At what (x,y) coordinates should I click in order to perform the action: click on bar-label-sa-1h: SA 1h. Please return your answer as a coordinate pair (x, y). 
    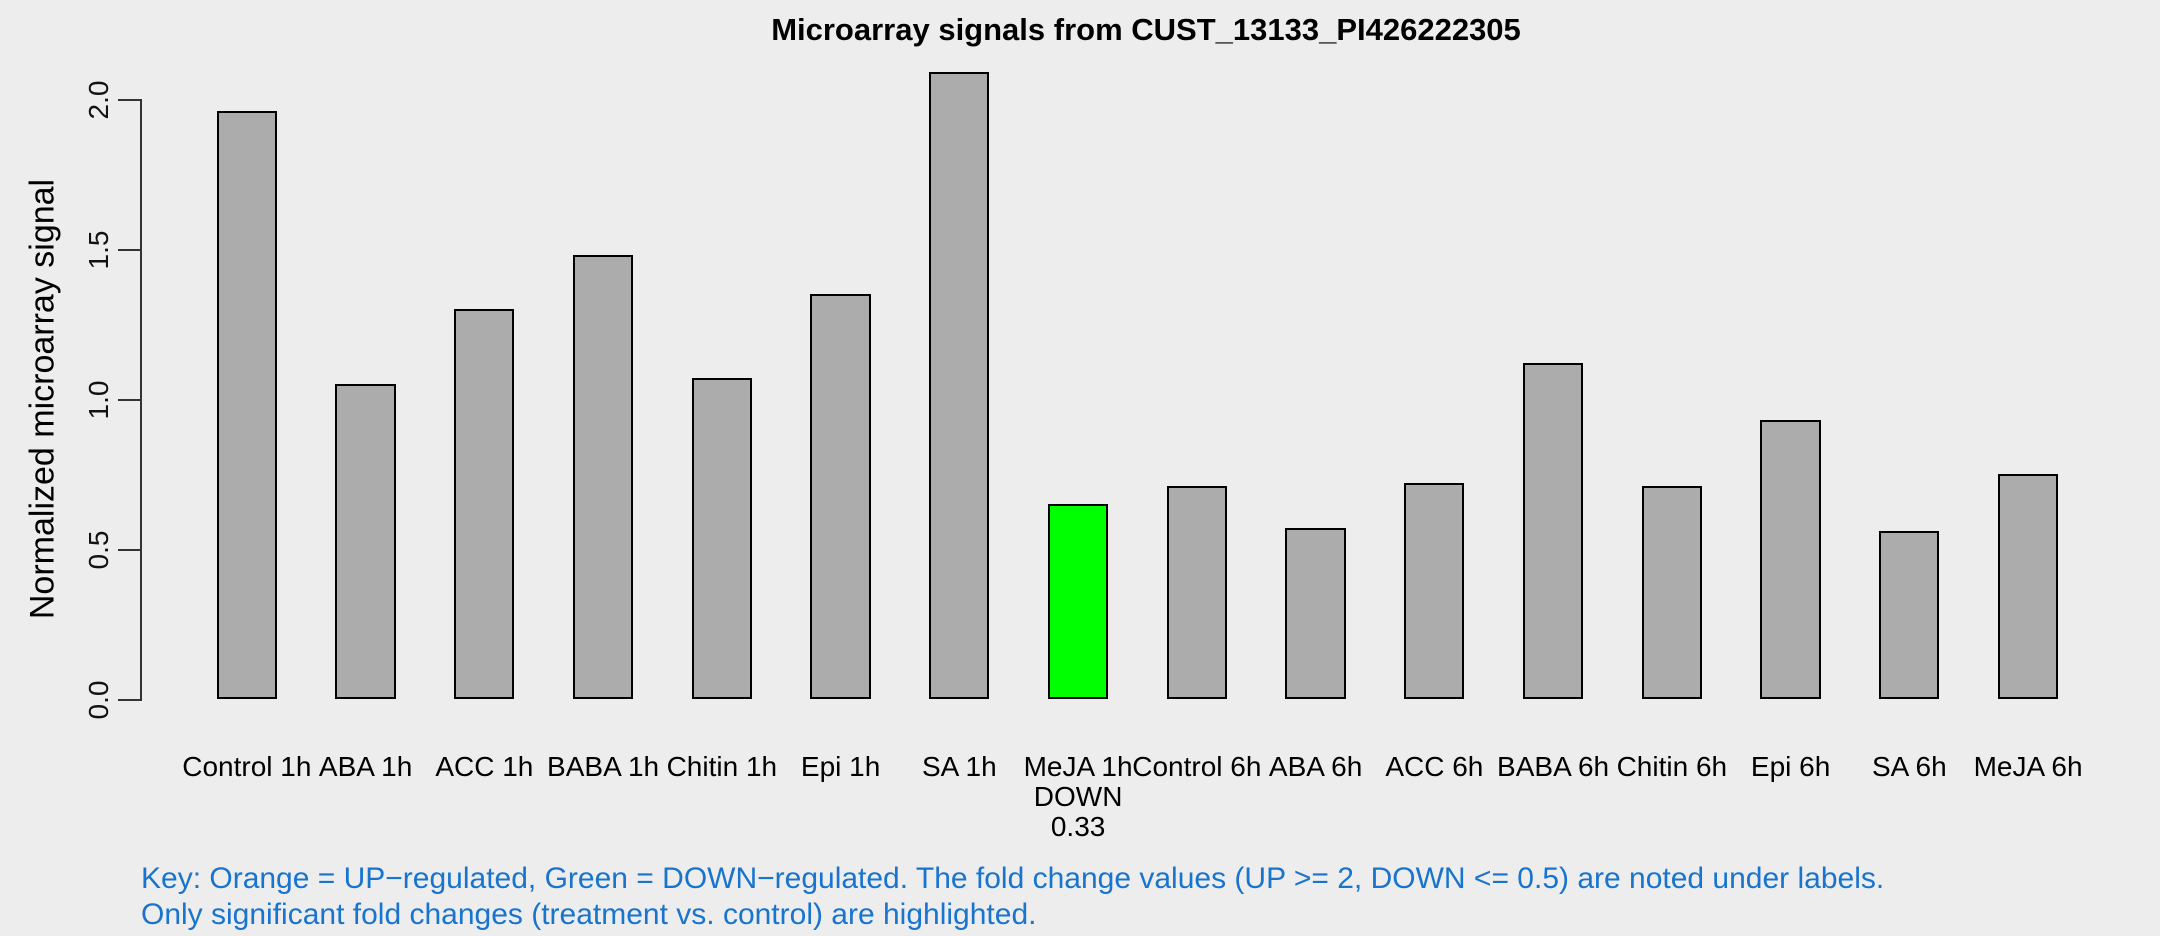
    Looking at the image, I should click on (959, 766).